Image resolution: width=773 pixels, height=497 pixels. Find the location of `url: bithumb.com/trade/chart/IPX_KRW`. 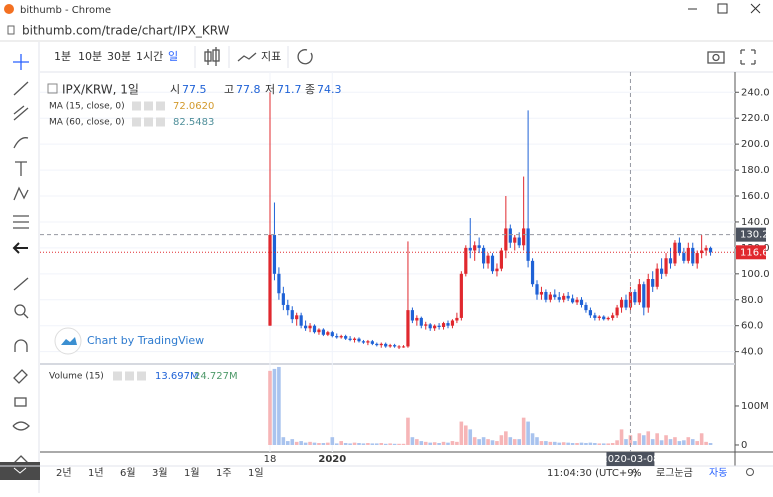

url: bithumb.com/trade/chart/IPX_KRW is located at coordinates (126, 31).